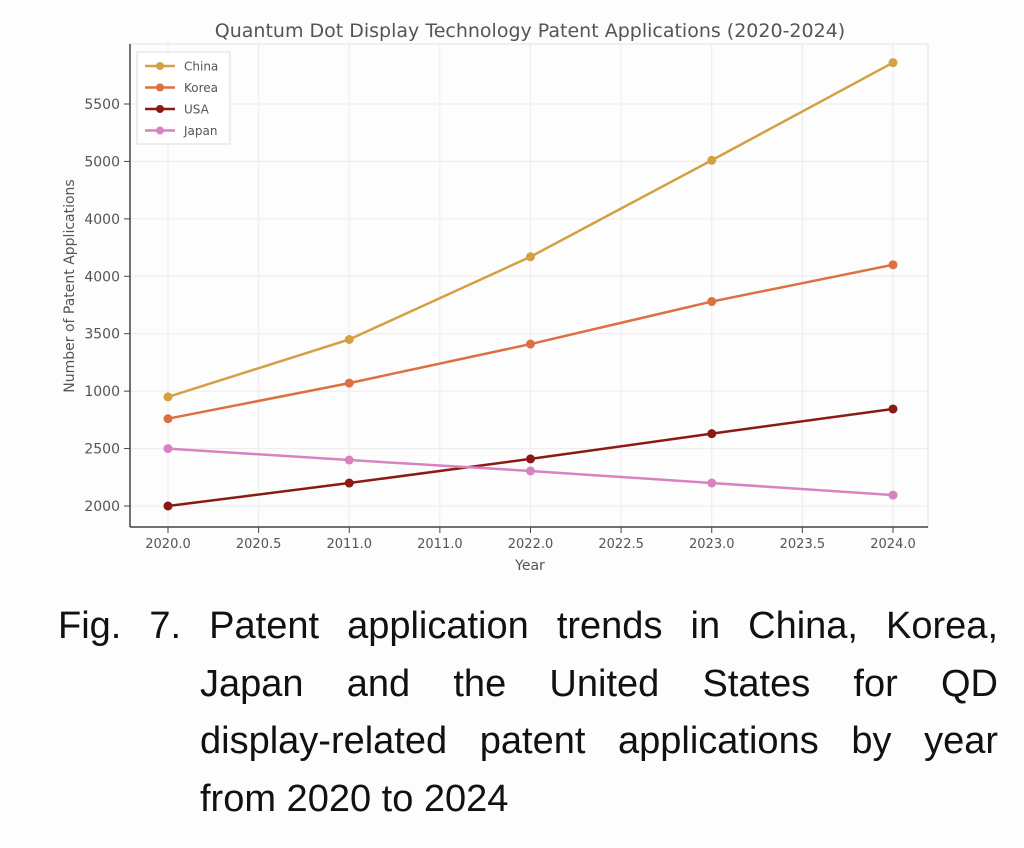 The height and width of the screenshot is (848, 1024). What do you see at coordinates (712, 544) in the screenshot?
I see `x-tick-label: 2023.0` at bounding box center [712, 544].